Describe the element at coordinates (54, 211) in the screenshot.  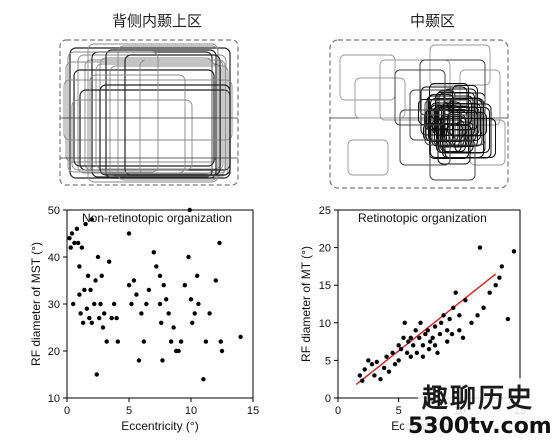
I see `mst-y-tick-label: 50` at that location.